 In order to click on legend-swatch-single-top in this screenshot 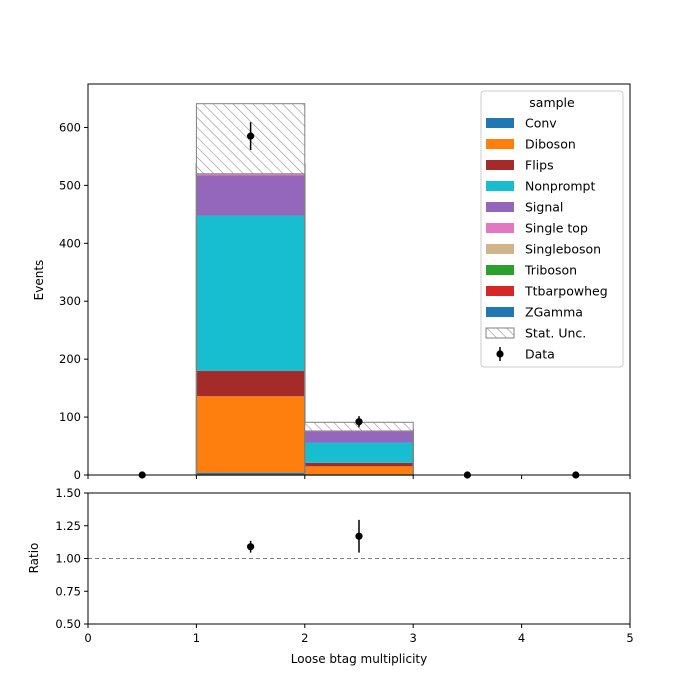, I will do `click(500, 228)`.